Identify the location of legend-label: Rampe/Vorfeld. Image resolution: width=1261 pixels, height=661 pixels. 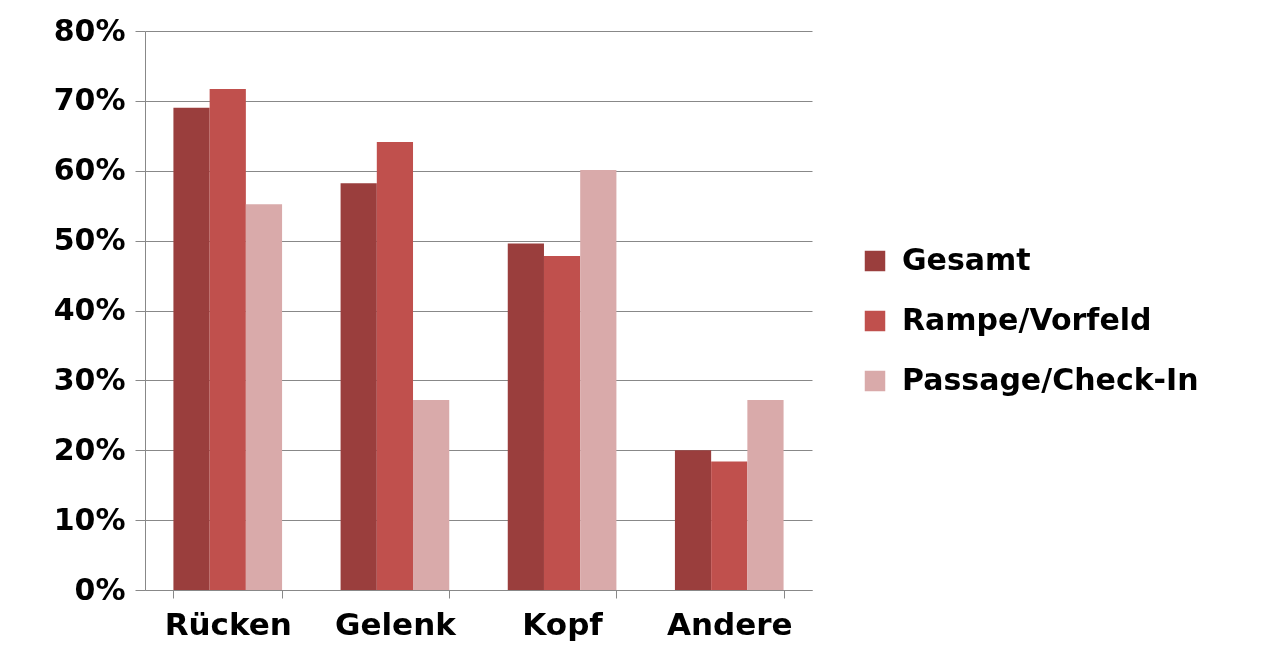
(1027, 319).